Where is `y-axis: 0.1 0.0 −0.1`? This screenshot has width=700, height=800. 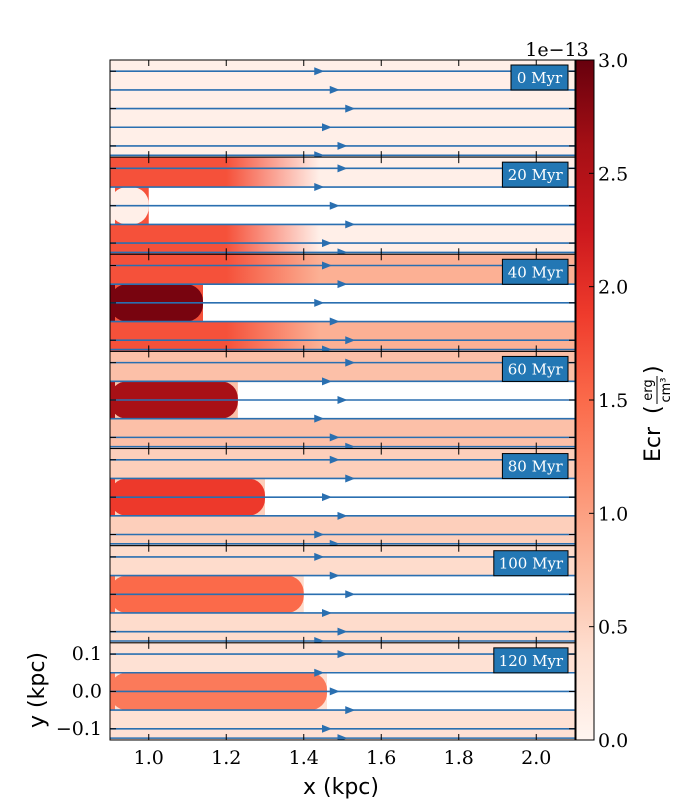 y-axis: 0.1 0.0 −0.1 is located at coordinates (79, 691).